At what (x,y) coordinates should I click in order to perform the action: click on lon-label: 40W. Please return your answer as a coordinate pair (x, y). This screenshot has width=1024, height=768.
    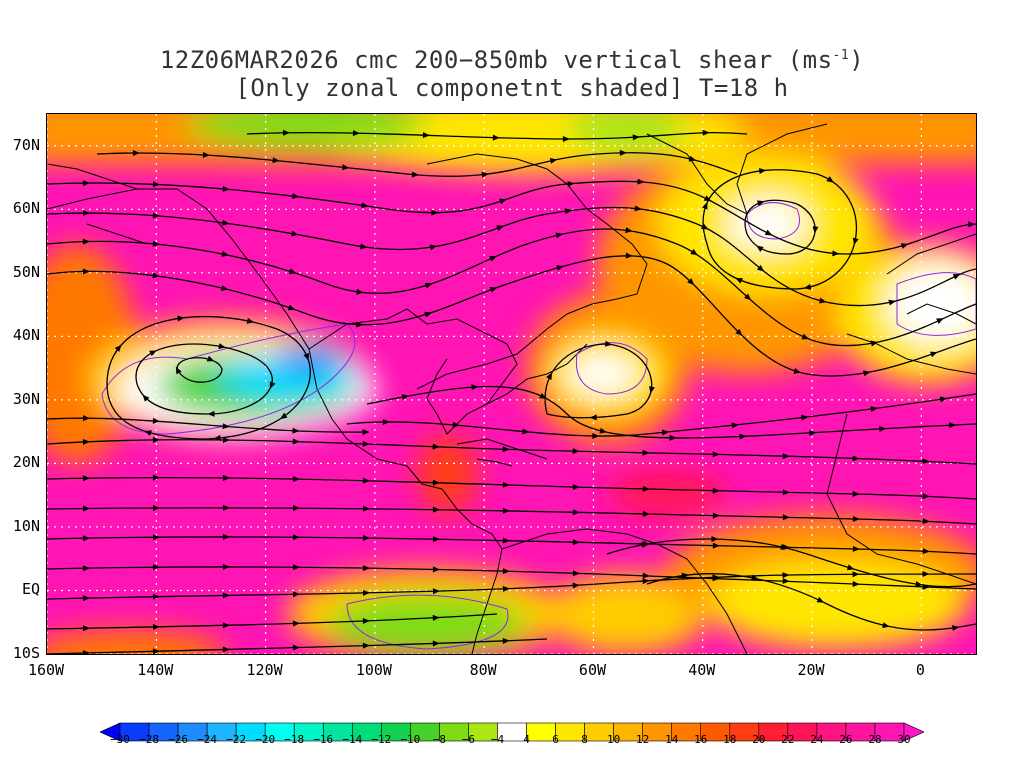
    Looking at the image, I should click on (702, 670).